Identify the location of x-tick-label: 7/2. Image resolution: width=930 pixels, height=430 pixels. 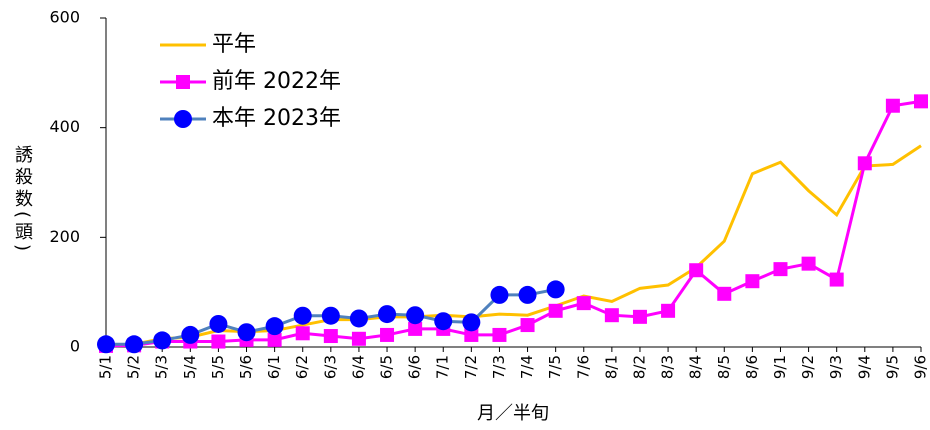
(471, 367).